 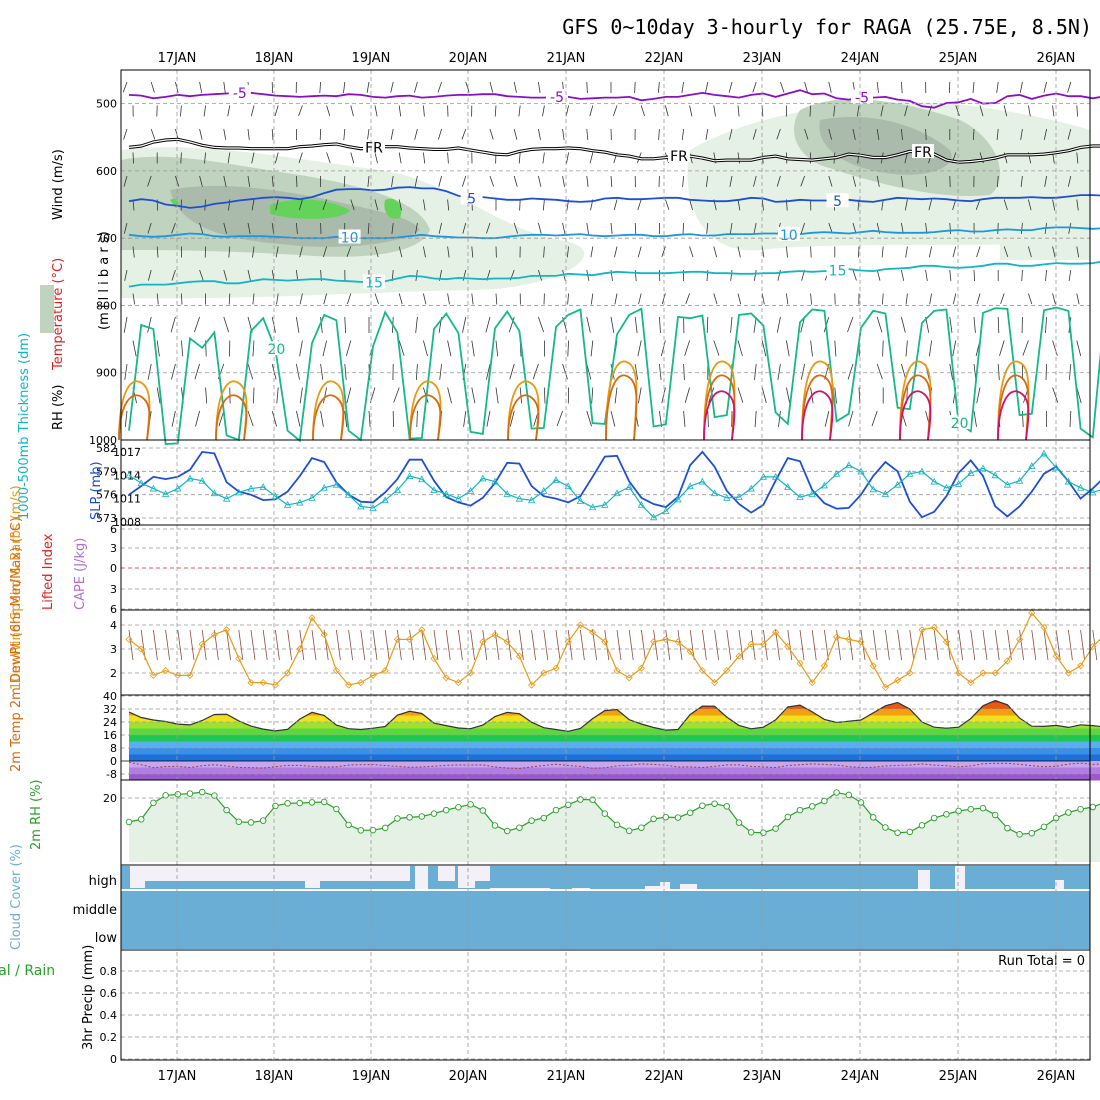 What do you see at coordinates (566, 1076) in the screenshot?
I see `x-tick-bottom: 21JAN` at bounding box center [566, 1076].